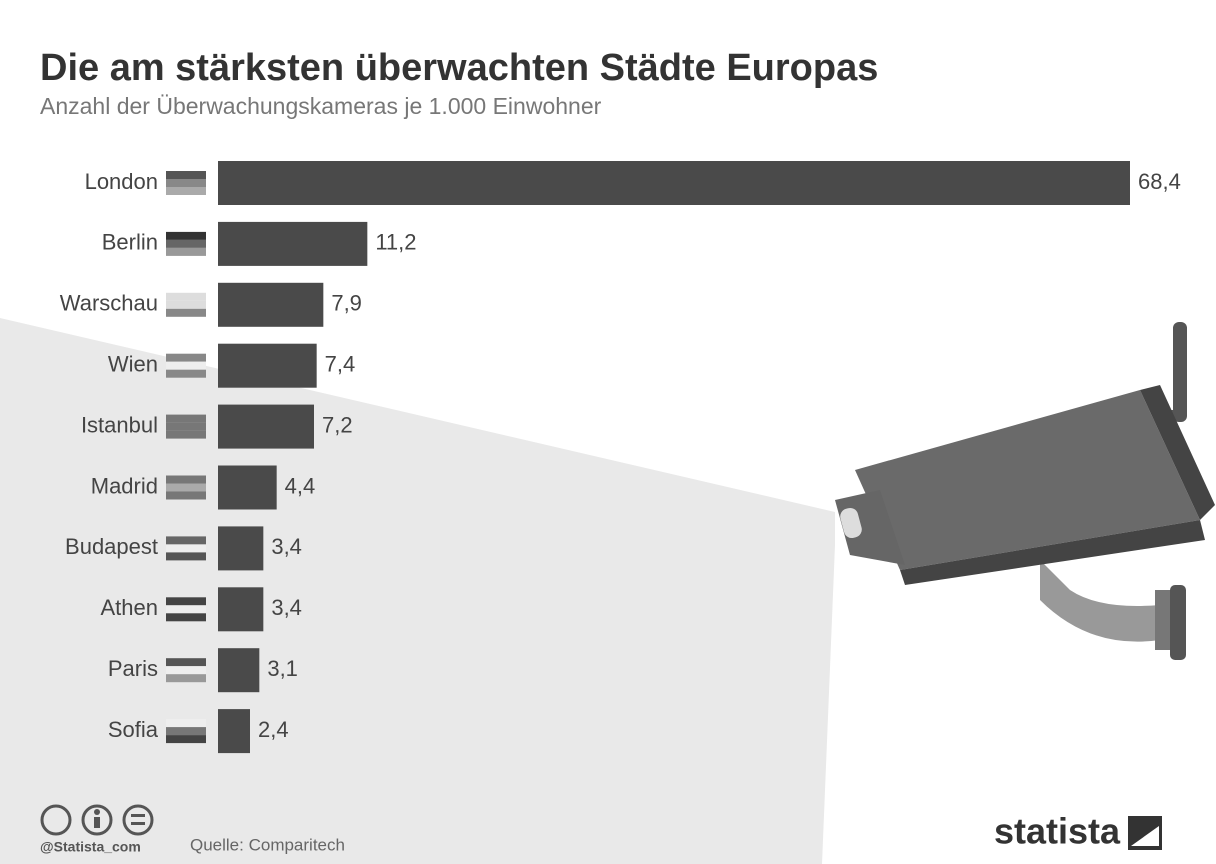 The image size is (1216, 864). I want to click on category-label: Wien, so click(133, 364).